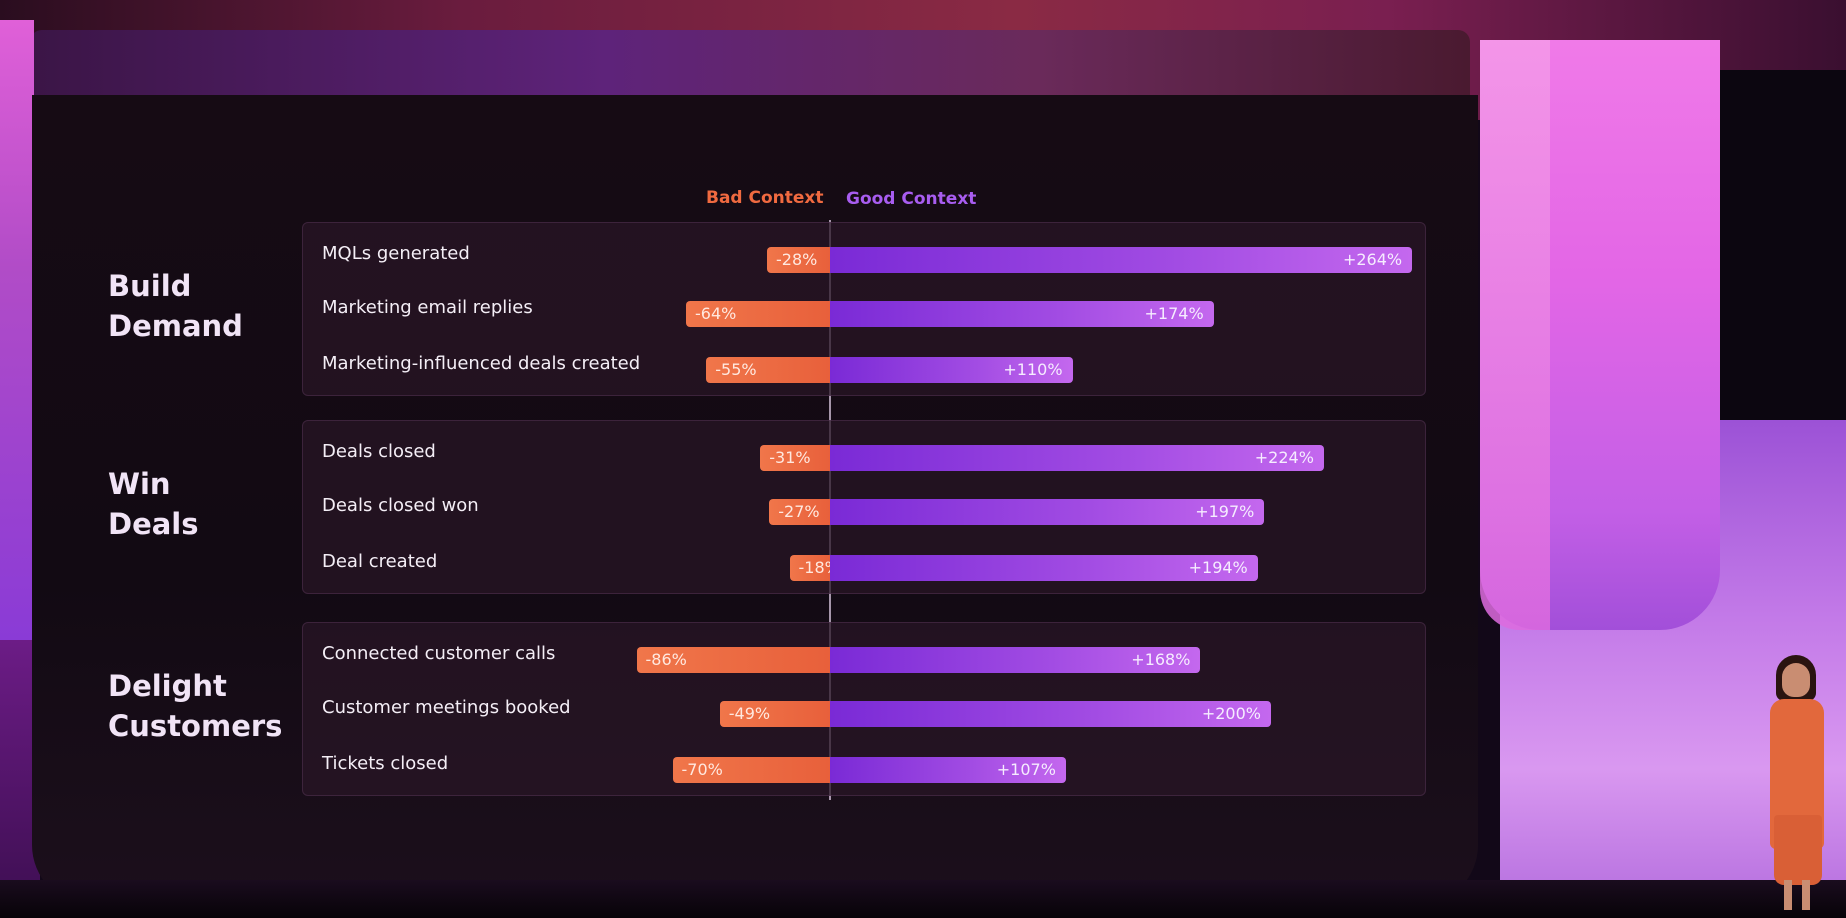 The image size is (1846, 918). Describe the element at coordinates (1783, 245) in the screenshot. I see `stage-right-wall` at that location.